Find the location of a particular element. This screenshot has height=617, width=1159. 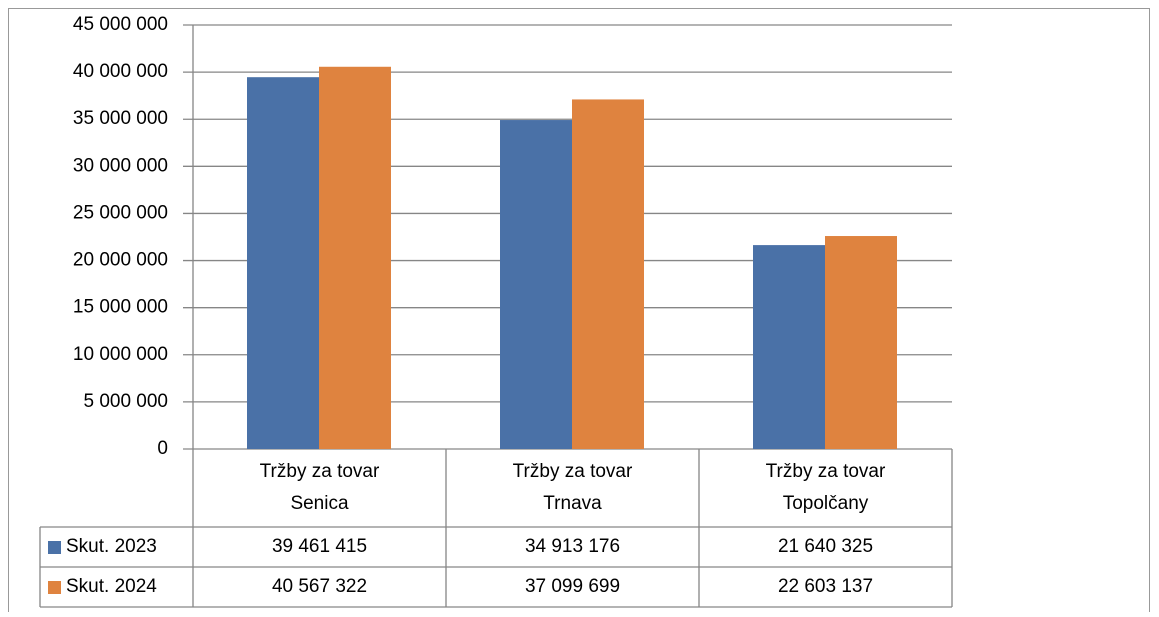

category-cell: Tržby za tovar Topolčany is located at coordinates (825, 488).